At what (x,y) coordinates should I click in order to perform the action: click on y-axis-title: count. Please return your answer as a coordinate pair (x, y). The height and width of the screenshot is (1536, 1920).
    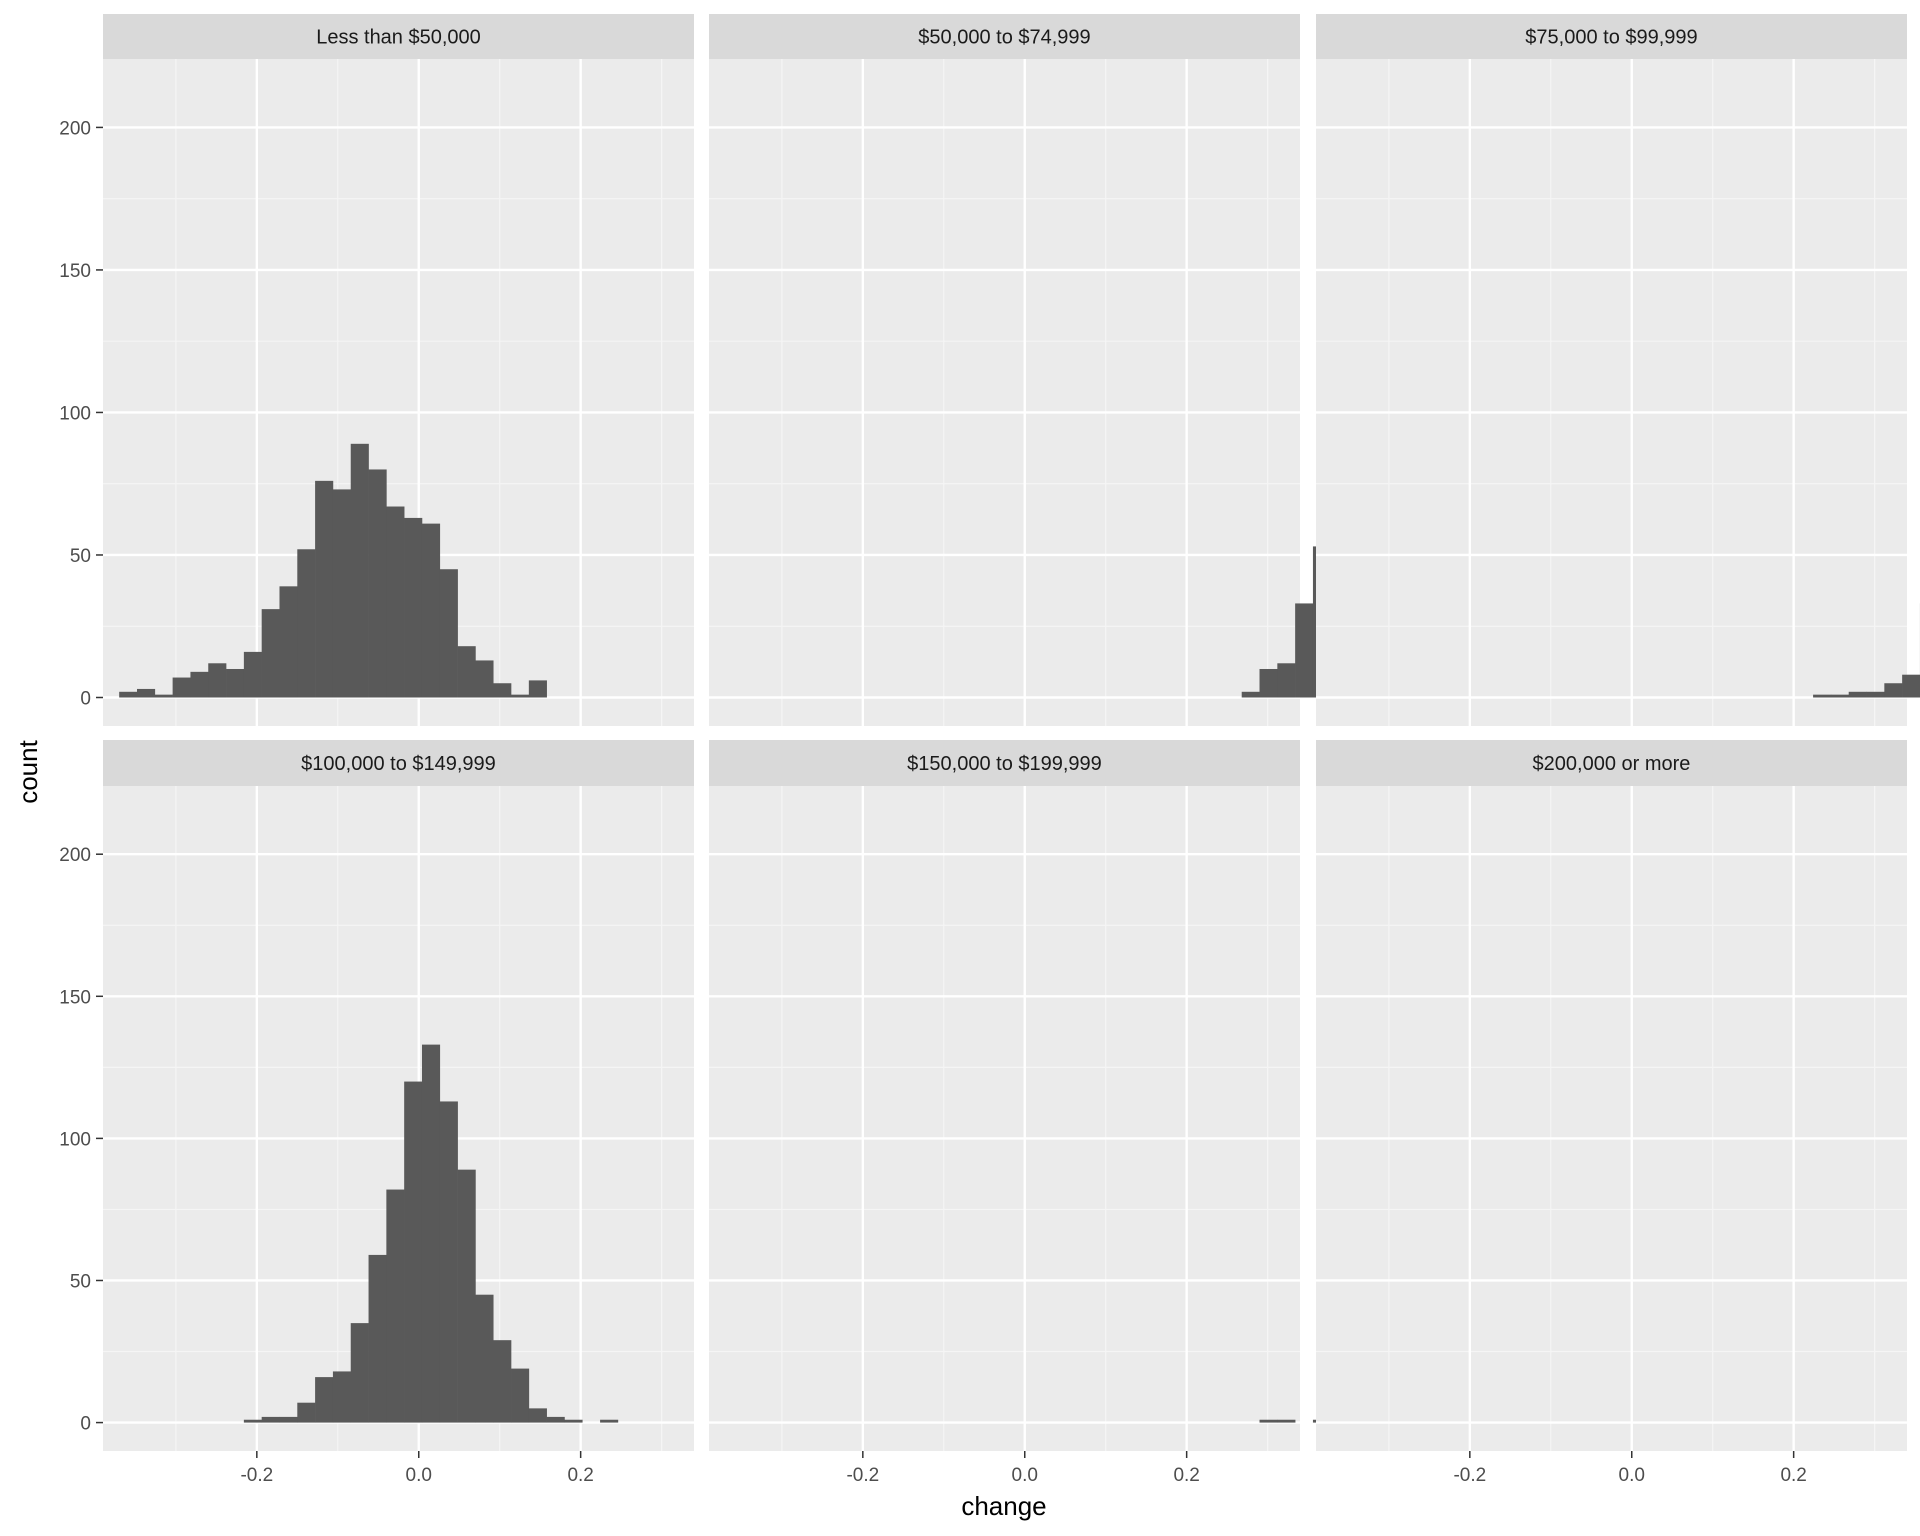
    Looking at the image, I should click on (28, 771).